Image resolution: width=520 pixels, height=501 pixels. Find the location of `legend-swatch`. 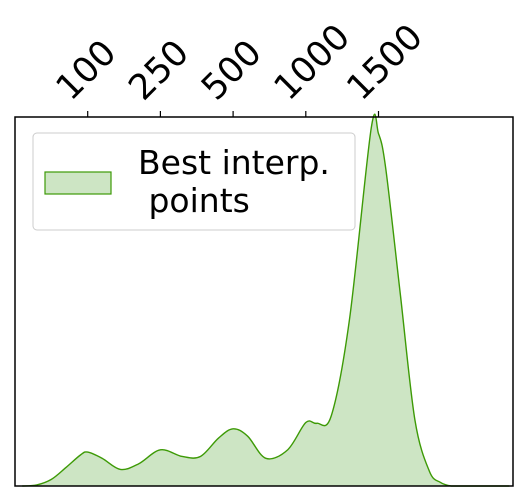

legend-swatch is located at coordinates (78, 183).